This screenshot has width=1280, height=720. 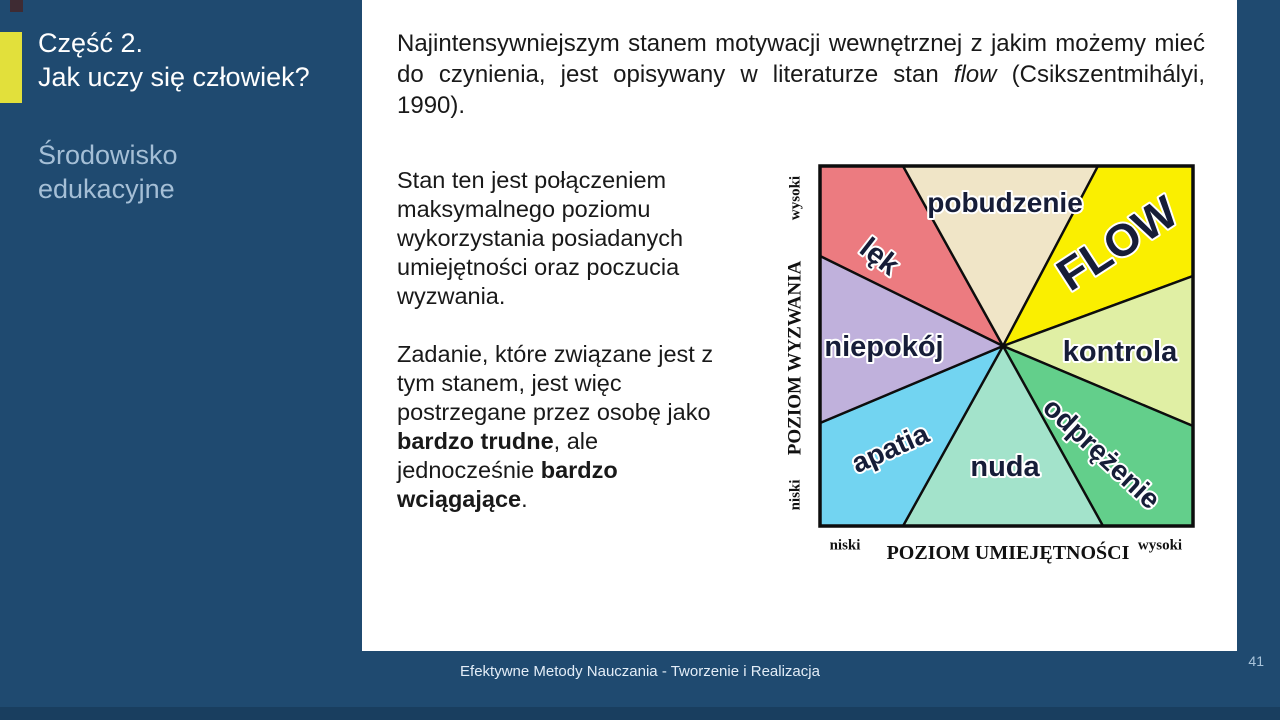 I want to click on x-axis-max-label: wysoki, so click(x=1160, y=545).